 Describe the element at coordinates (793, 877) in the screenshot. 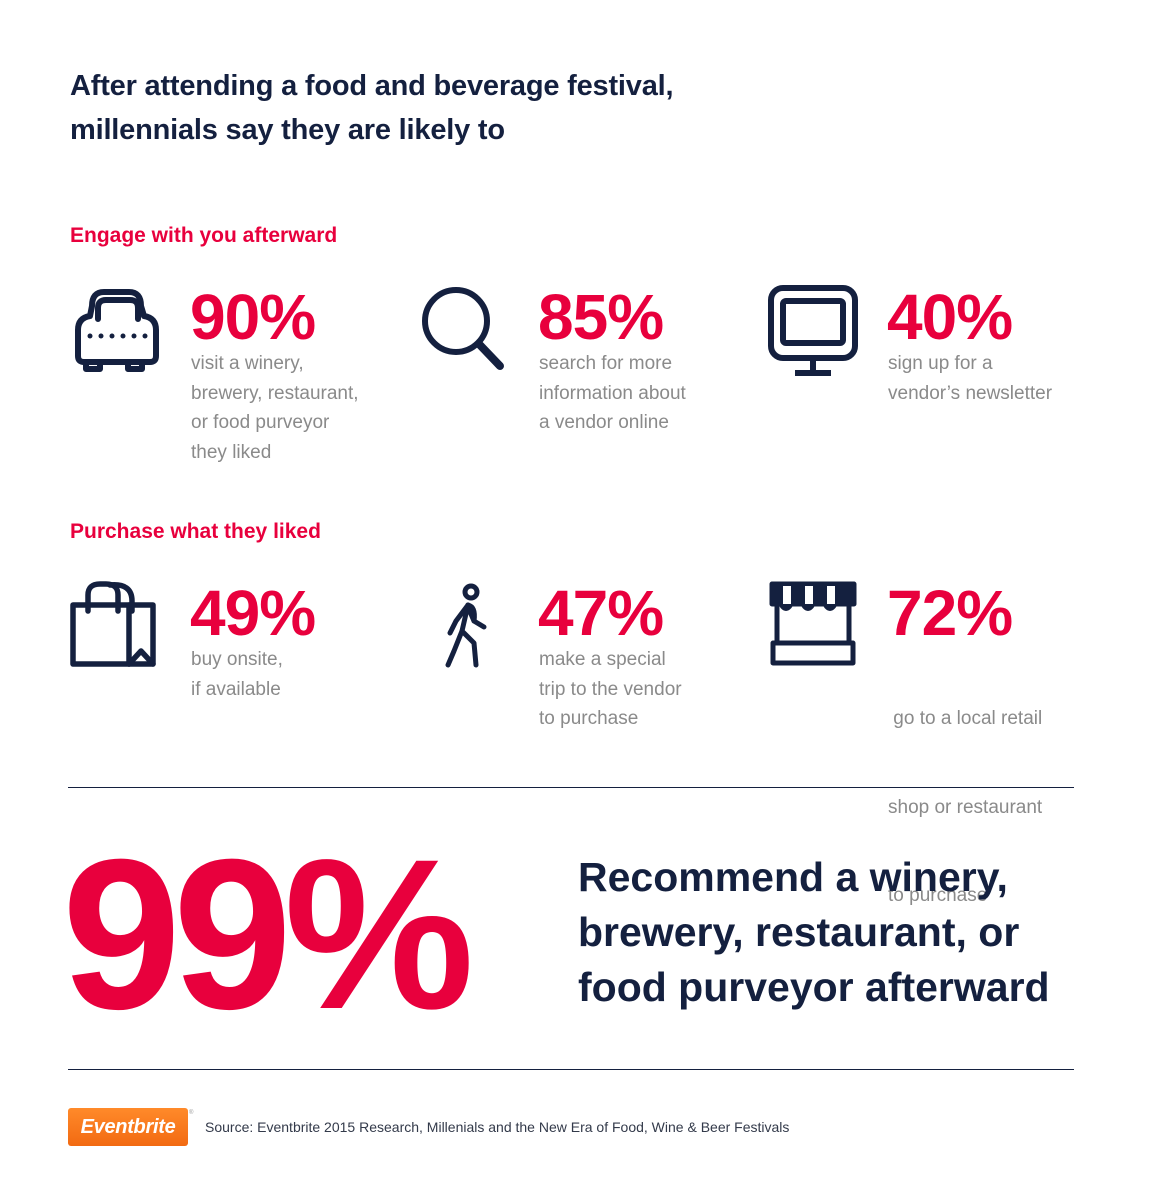

I see `highlight-line-1: Recommend a winery,` at that location.